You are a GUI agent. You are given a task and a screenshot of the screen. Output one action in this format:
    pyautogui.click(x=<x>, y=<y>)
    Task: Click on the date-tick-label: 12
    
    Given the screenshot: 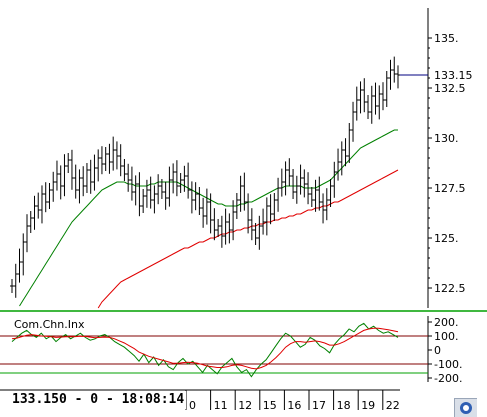 What is the action you would take?
    pyautogui.click(x=245, y=405)
    